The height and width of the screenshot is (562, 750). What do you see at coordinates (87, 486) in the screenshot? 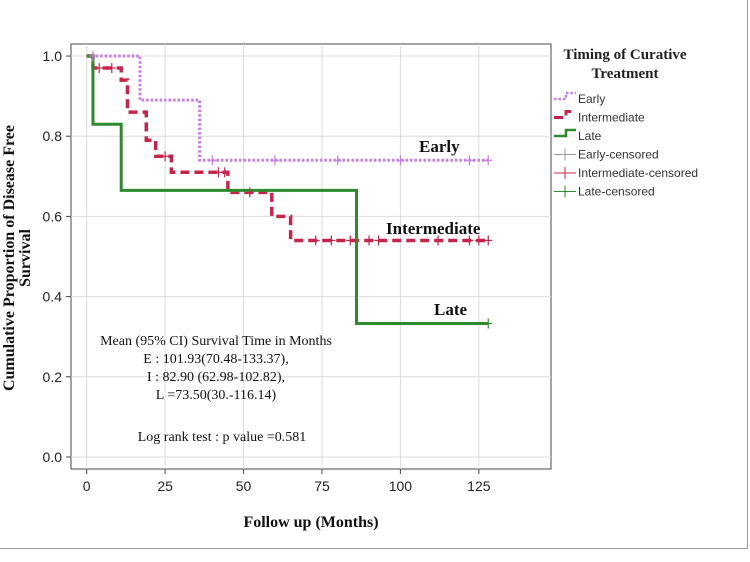
I see `x-tick-label: 0` at bounding box center [87, 486].